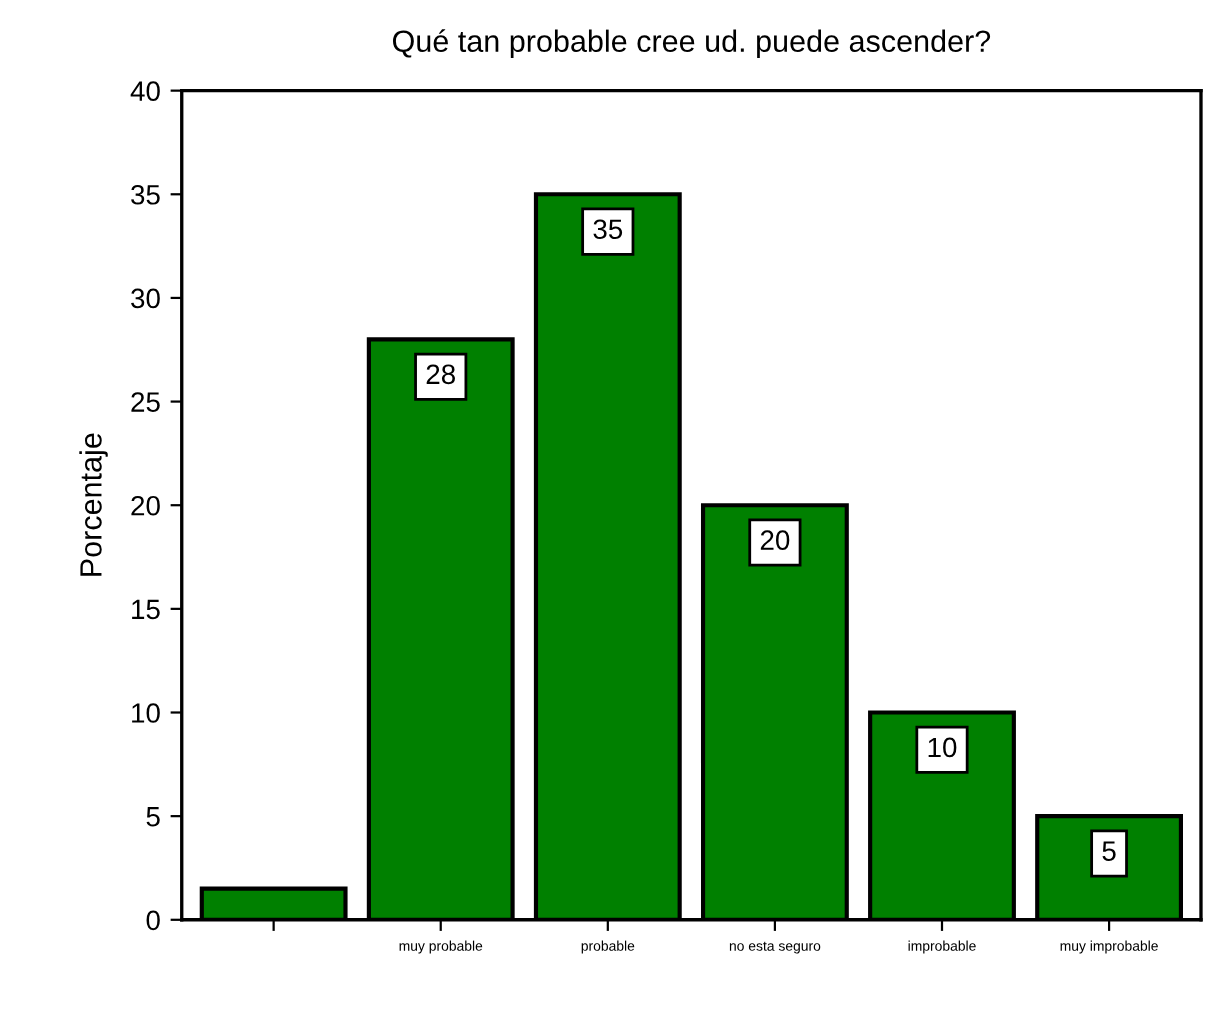 The width and height of the screenshot is (1228, 1030). I want to click on y-tick-label: 15, so click(146, 609).